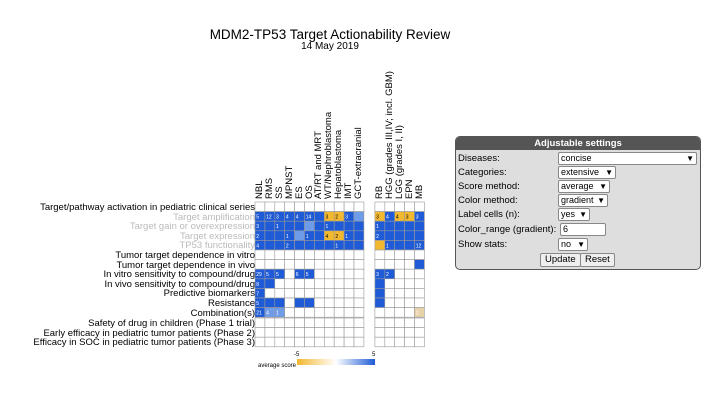 This screenshot has height=416, width=720. Describe the element at coordinates (259, 275) in the screenshot. I see `heatmap-cell-count: 29` at that location.